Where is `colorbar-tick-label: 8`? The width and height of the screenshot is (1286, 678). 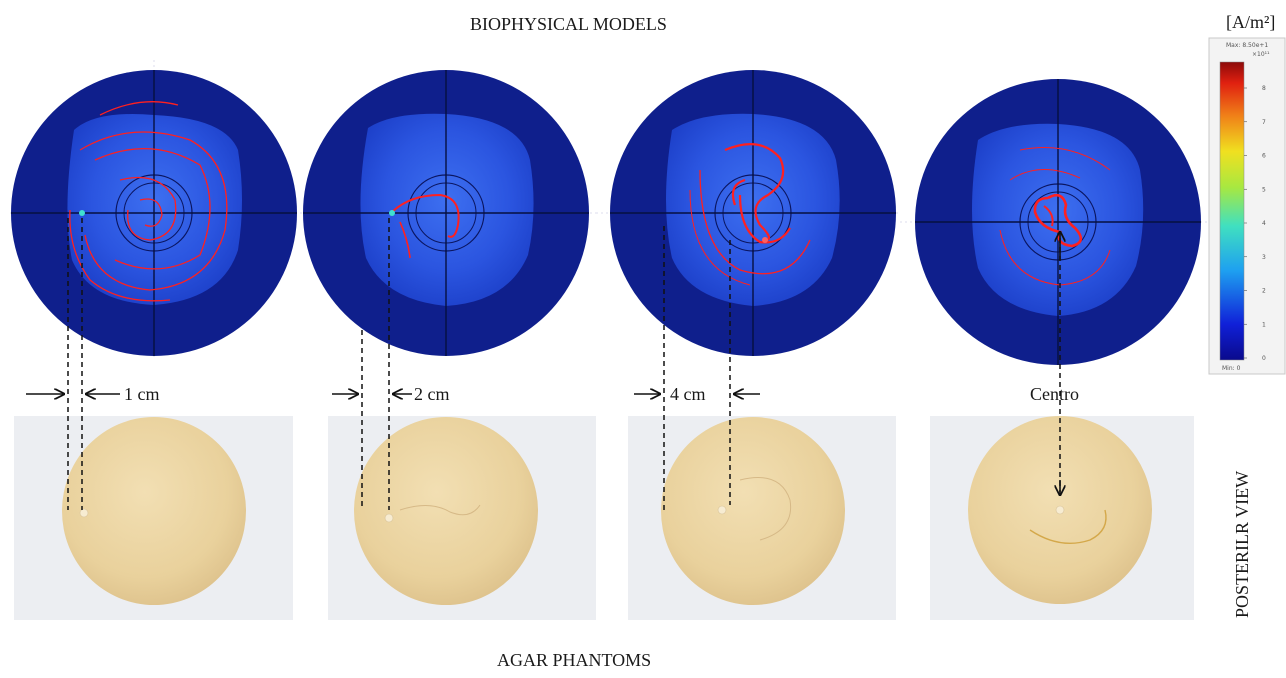
colorbar-tick-label: 8 is located at coordinates (1264, 88).